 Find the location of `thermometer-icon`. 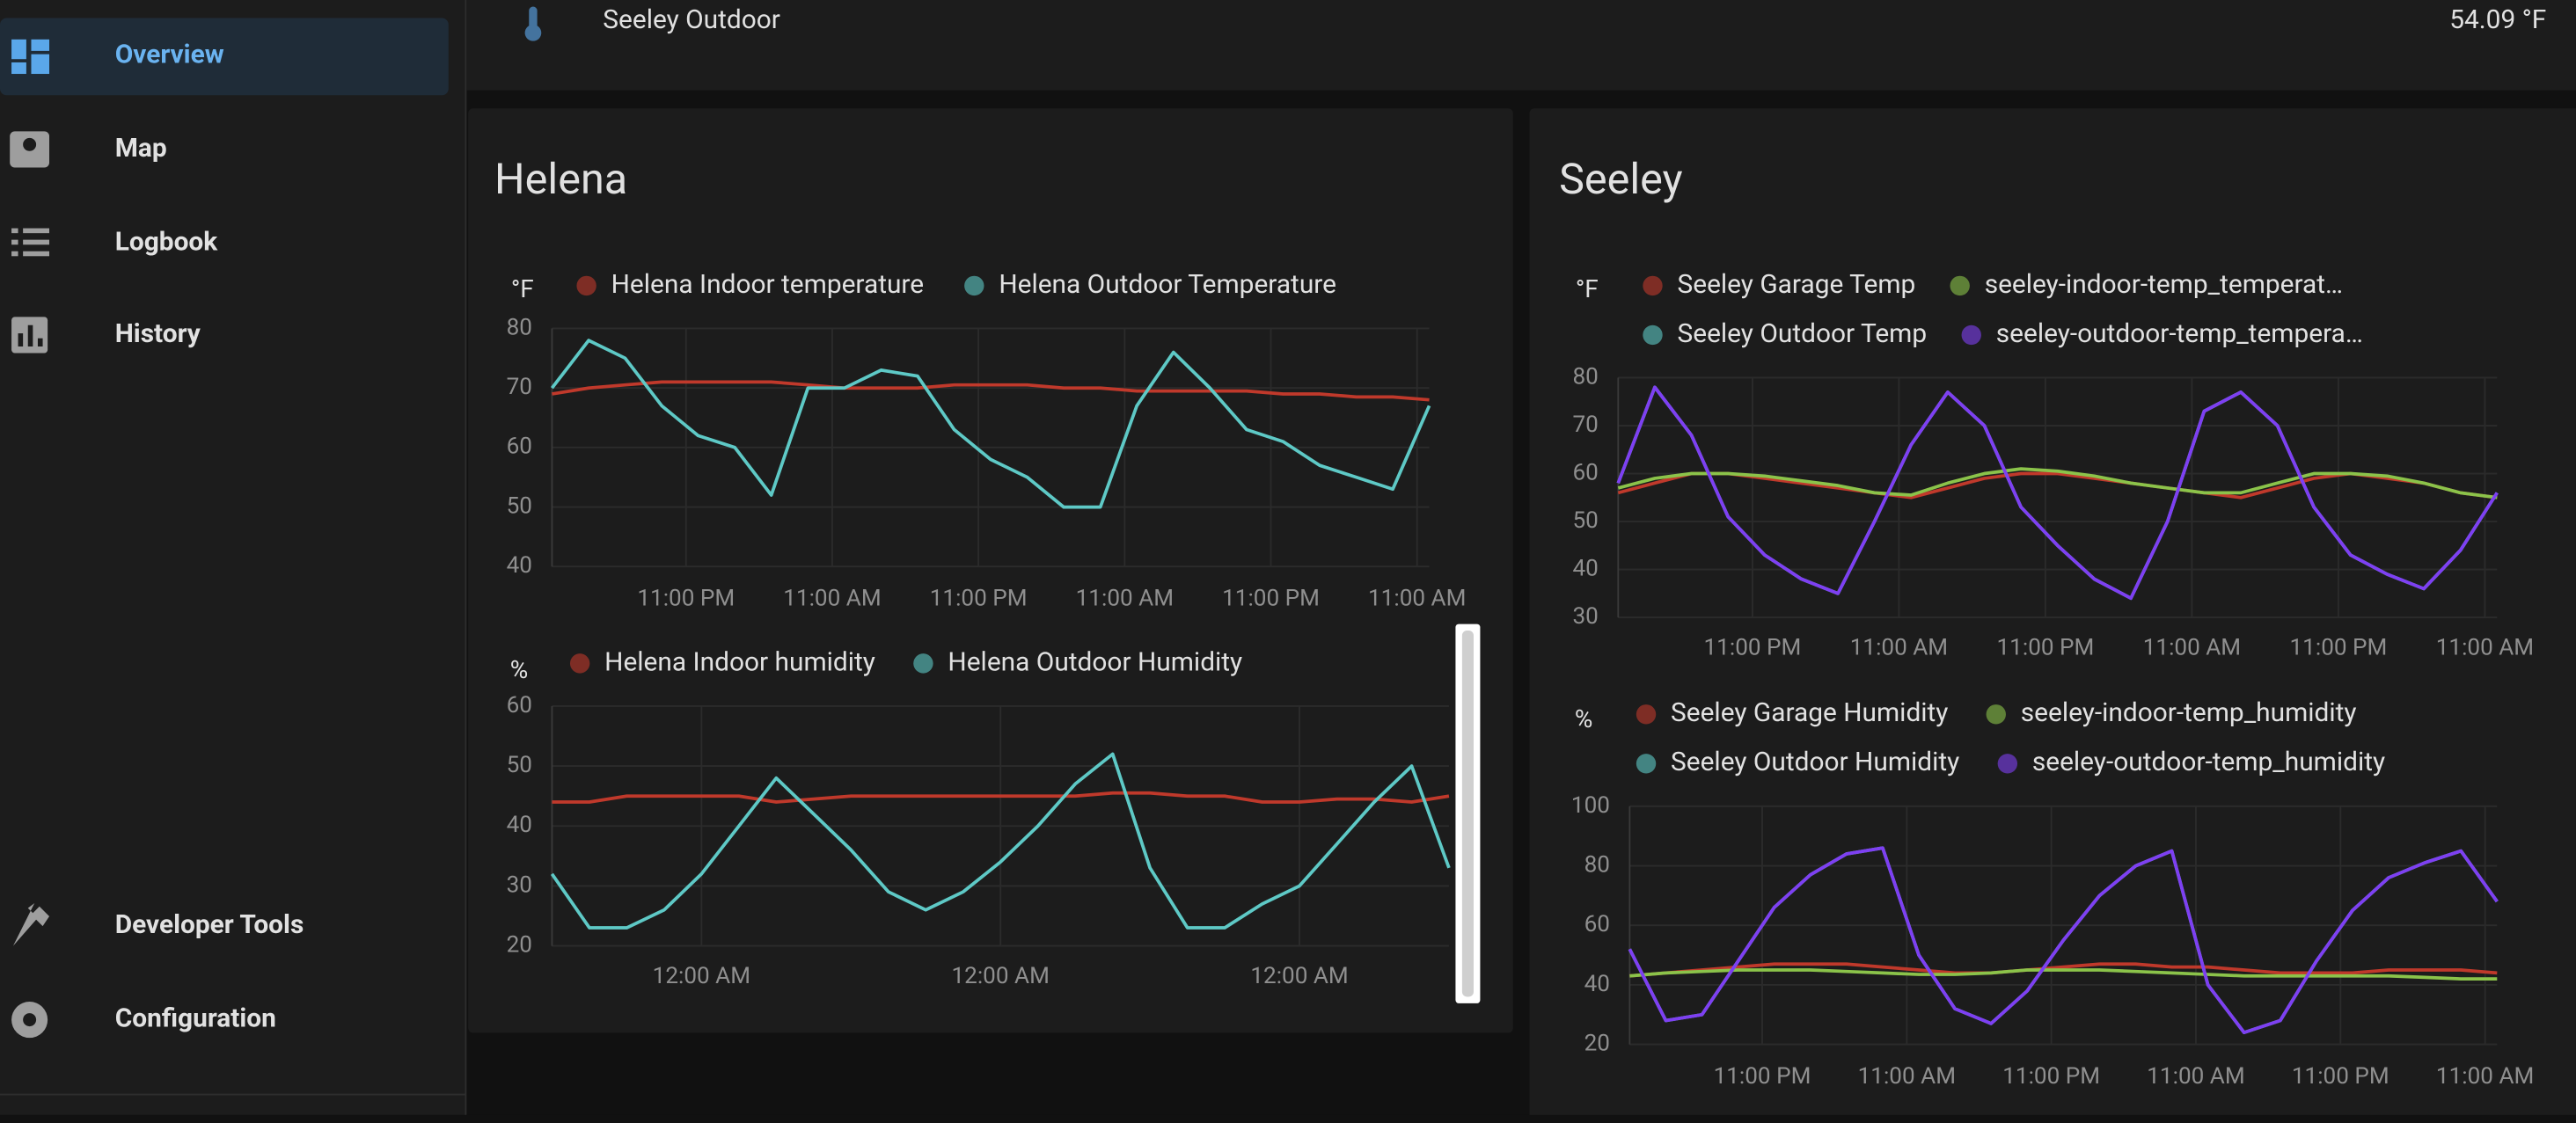

thermometer-icon is located at coordinates (533, 33).